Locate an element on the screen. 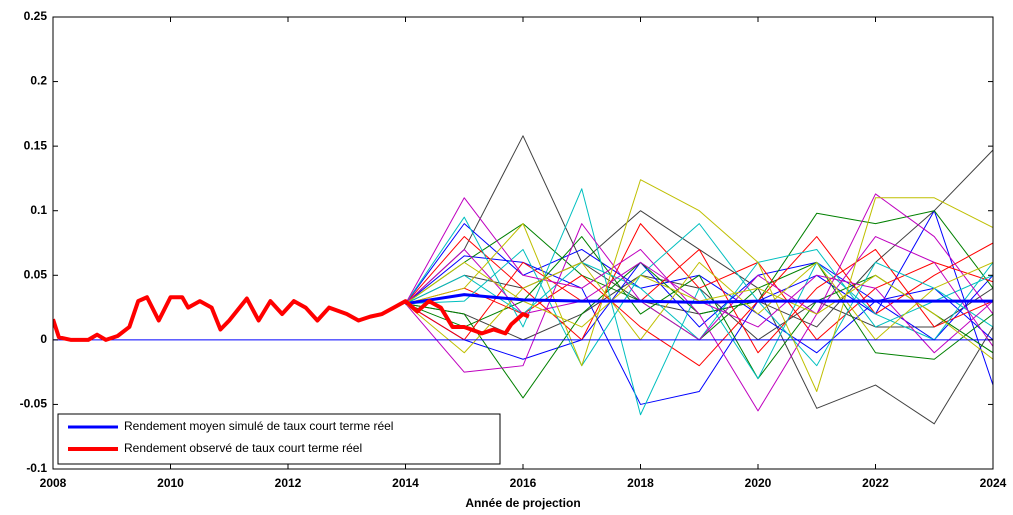 This screenshot has height=515, width=1013. y-tick-label: 0 is located at coordinates (43, 339).